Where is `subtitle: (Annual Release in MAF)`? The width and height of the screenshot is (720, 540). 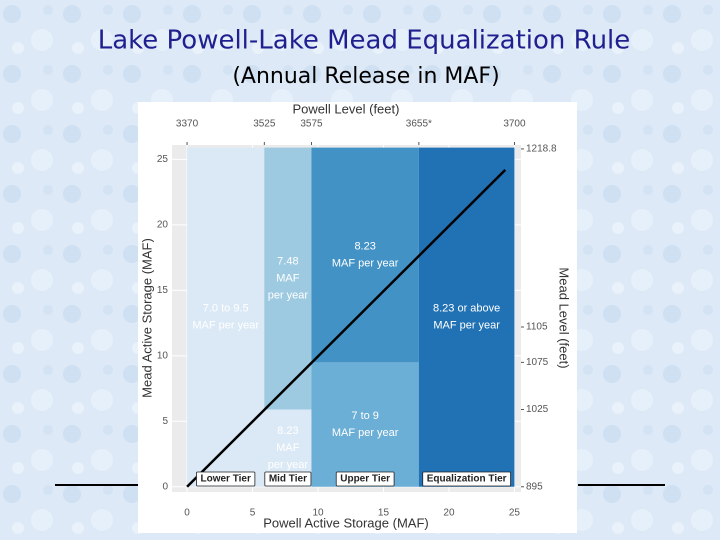 subtitle: (Annual Release in MAF) is located at coordinates (365, 76).